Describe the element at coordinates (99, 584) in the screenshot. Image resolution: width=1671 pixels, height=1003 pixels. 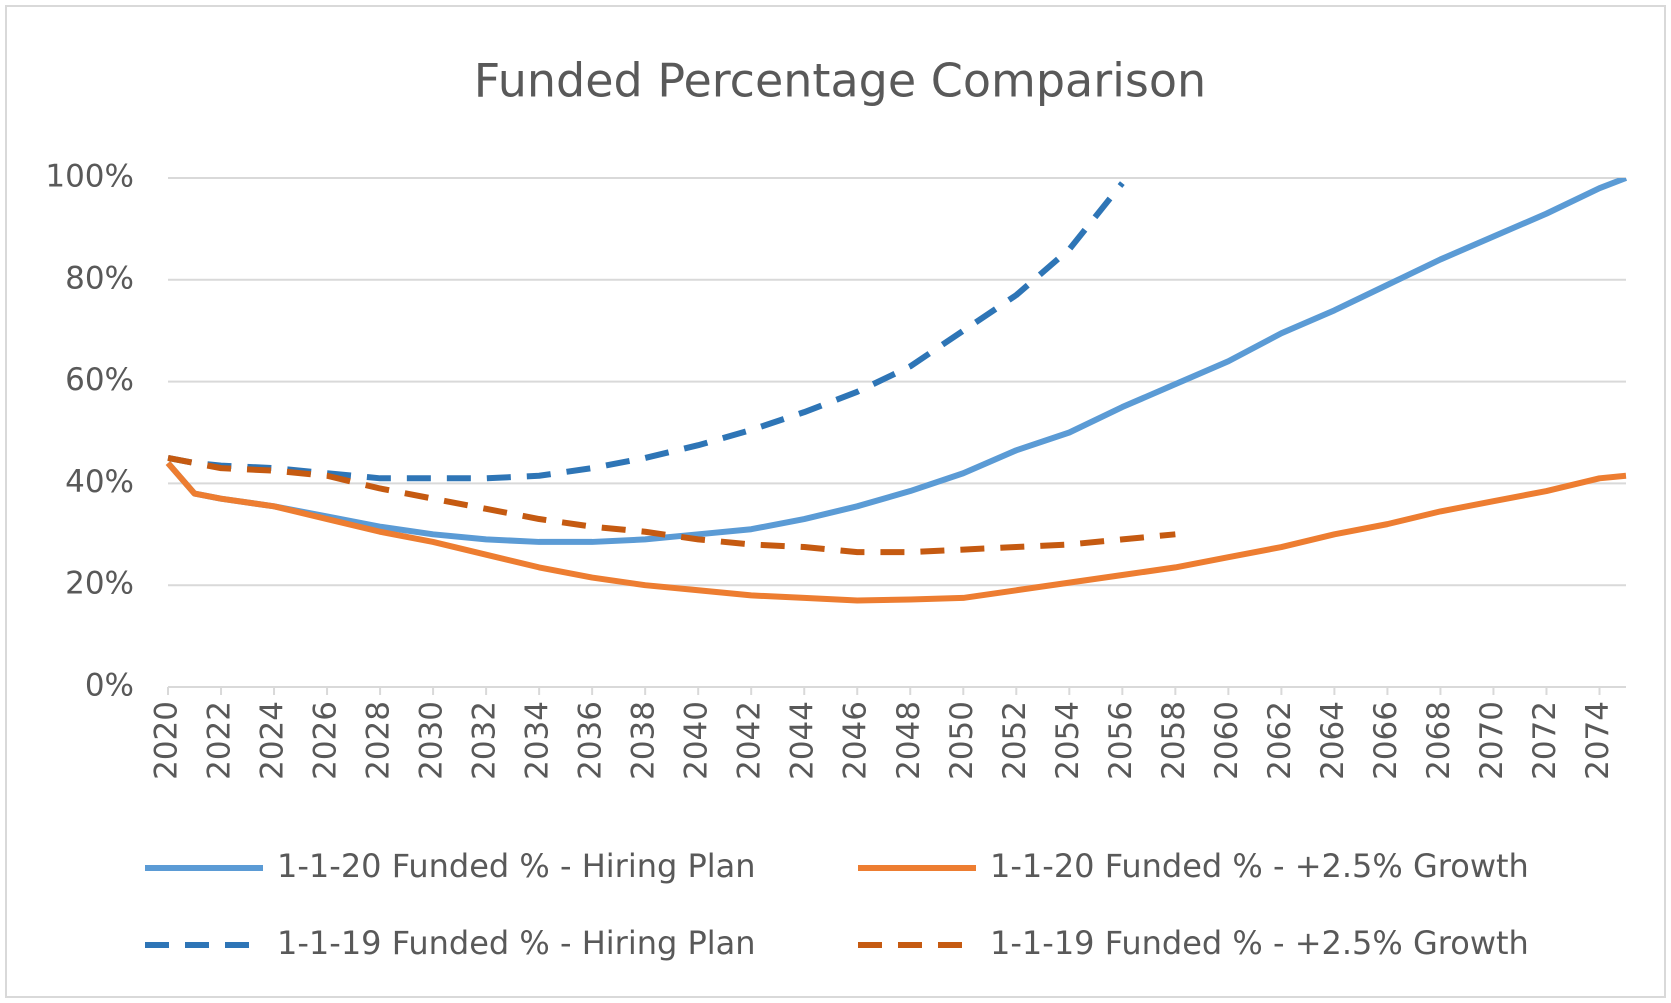
I see `y-tick-label: 20%` at that location.